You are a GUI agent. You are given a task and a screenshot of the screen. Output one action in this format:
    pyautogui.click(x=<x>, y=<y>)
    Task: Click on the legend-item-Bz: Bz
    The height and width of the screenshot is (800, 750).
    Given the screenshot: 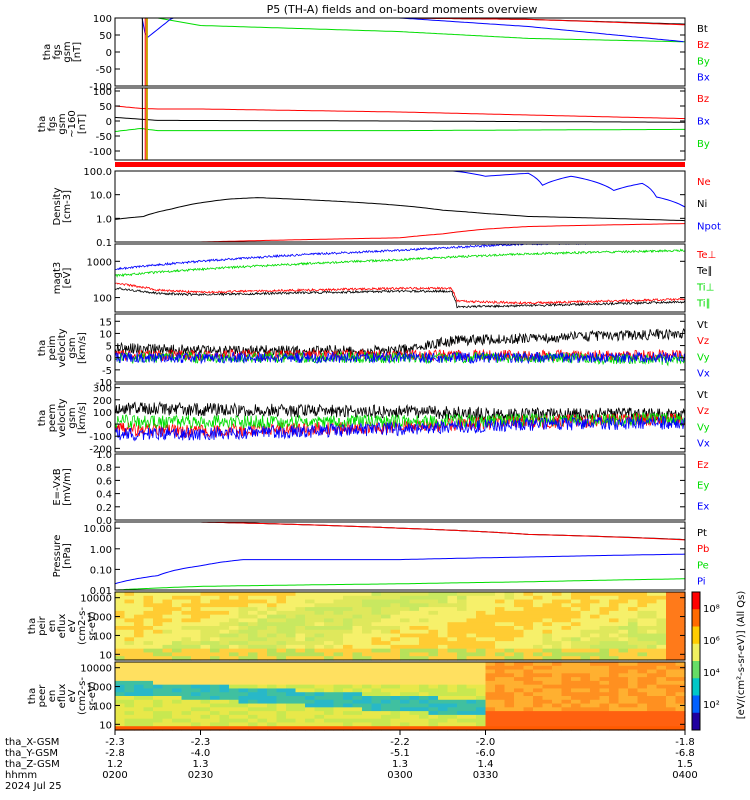 What is the action you would take?
    pyautogui.click(x=703, y=99)
    